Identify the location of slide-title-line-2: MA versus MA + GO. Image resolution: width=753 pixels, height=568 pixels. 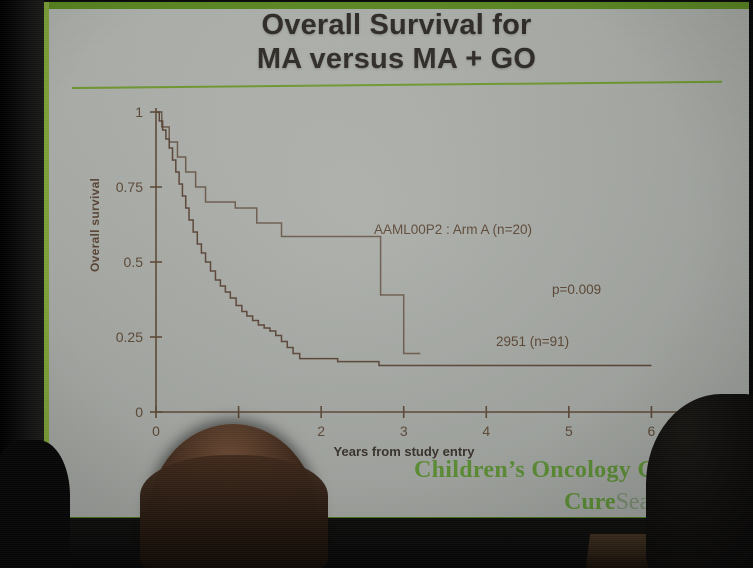
(396, 59).